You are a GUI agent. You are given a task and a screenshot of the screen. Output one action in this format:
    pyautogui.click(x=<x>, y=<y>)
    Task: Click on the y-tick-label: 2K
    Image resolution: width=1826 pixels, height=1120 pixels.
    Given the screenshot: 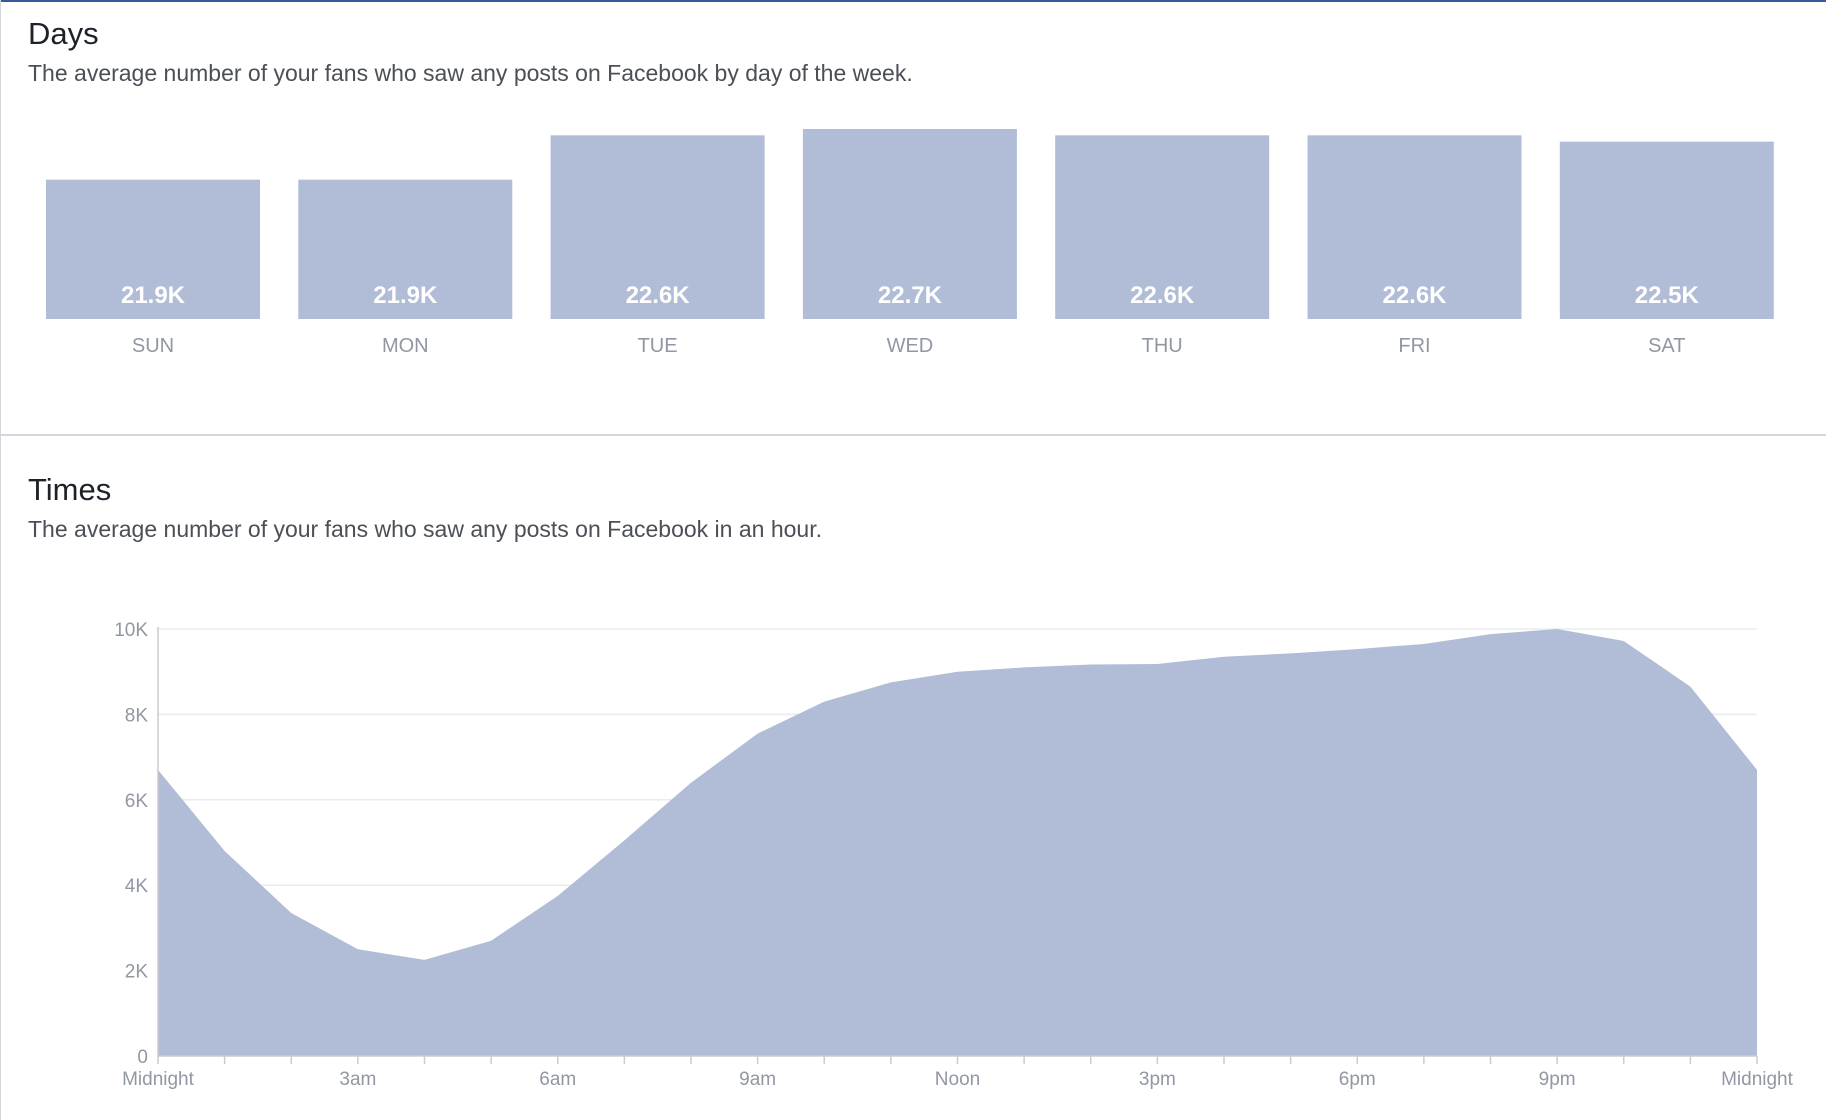 What is the action you would take?
    pyautogui.click(x=137, y=972)
    